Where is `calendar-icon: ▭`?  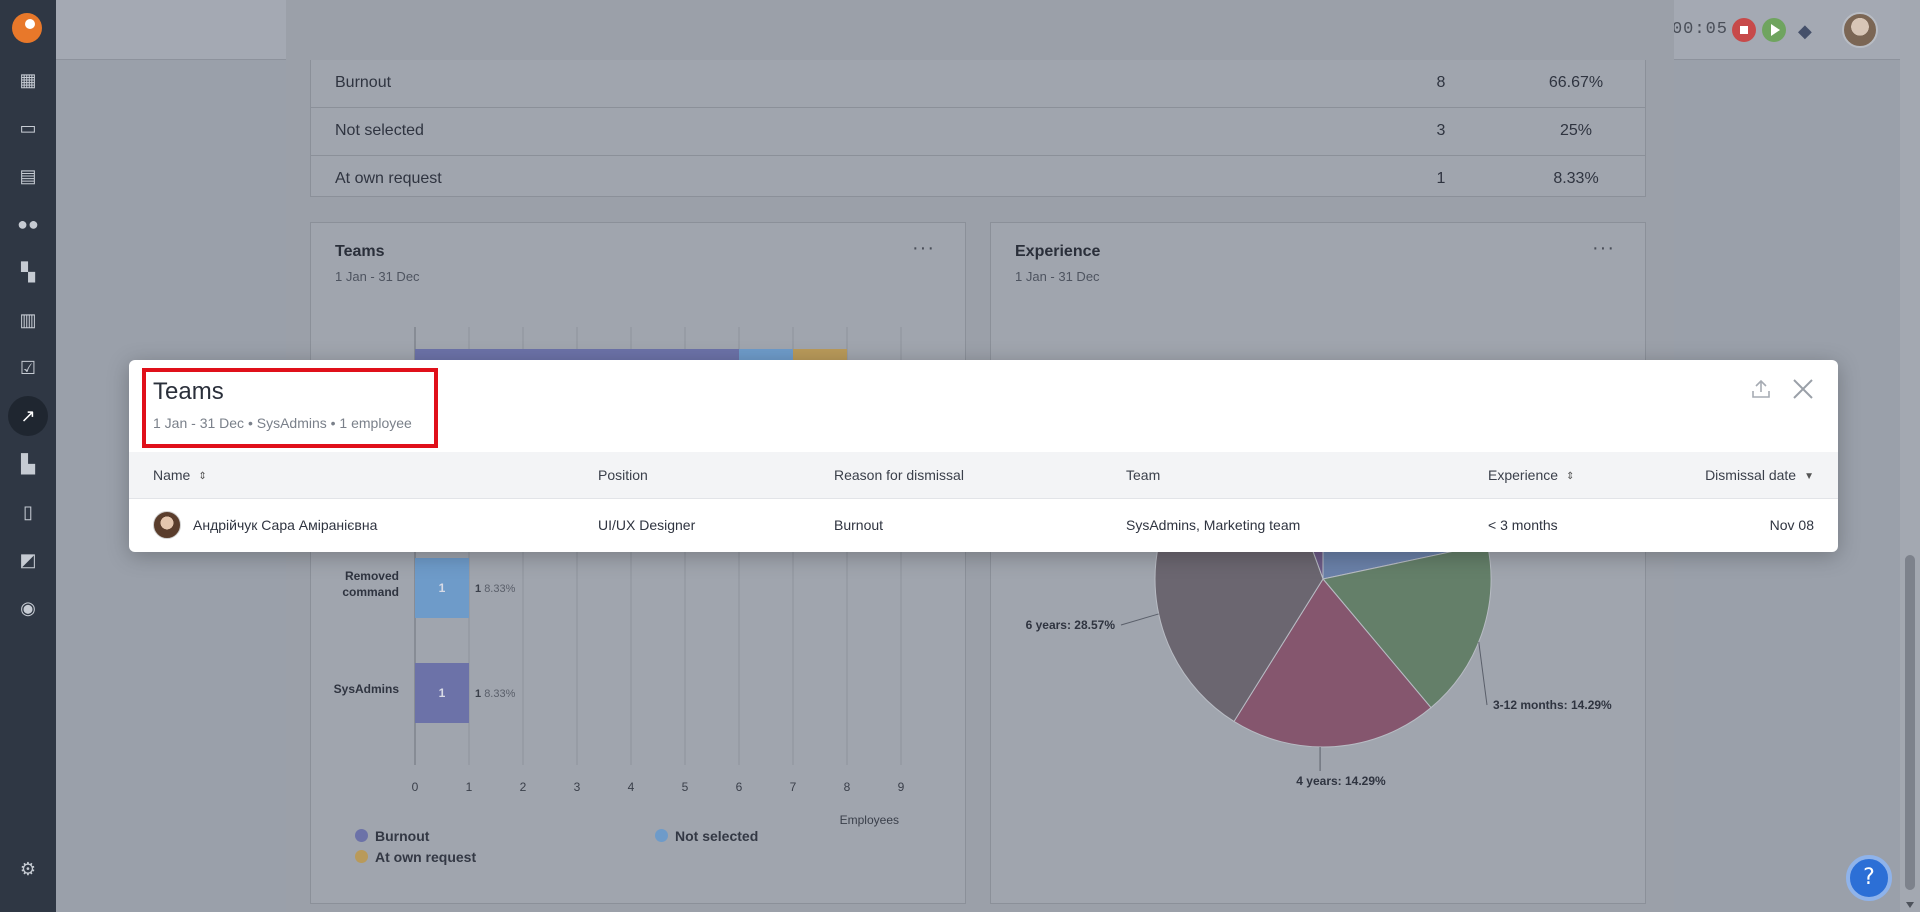 calendar-icon: ▭ is located at coordinates (28, 128).